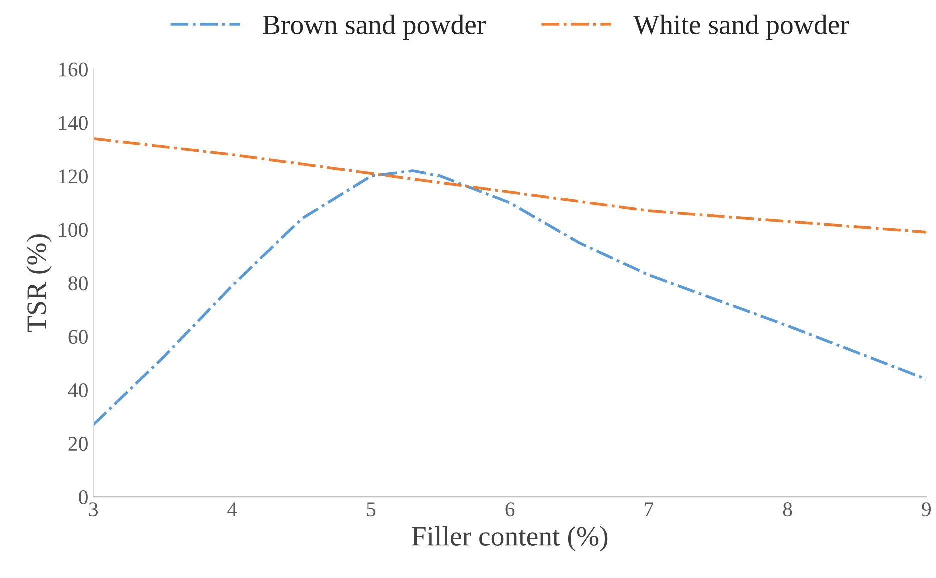  What do you see at coordinates (93, 509) in the screenshot?
I see `x-tick-label: 3` at bounding box center [93, 509].